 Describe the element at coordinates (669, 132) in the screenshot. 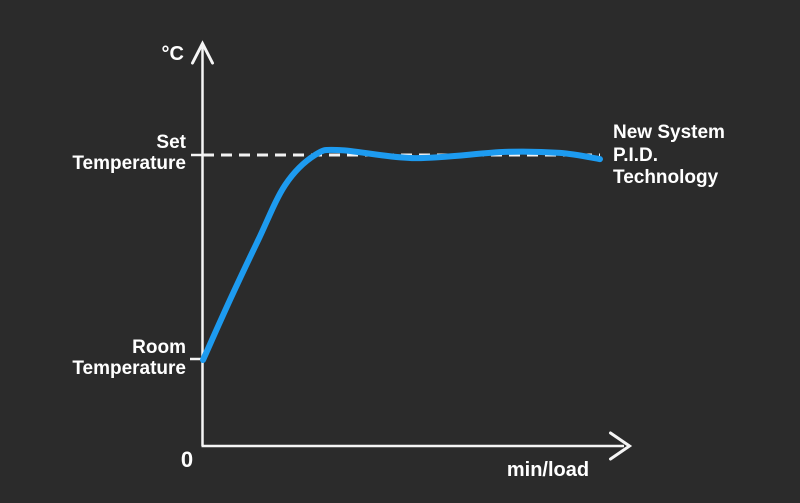

I see `curve-annotation-line1: New System` at that location.